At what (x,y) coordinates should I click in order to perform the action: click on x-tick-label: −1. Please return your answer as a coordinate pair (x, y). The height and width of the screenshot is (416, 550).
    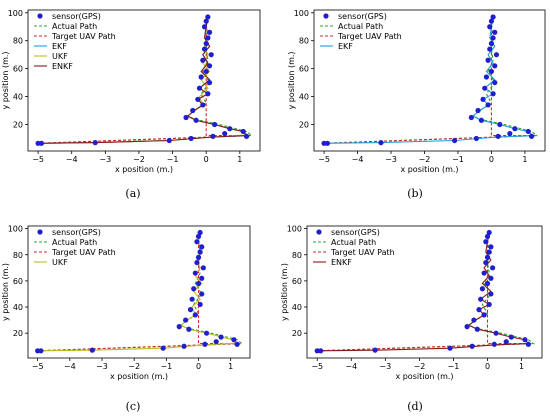
    Looking at the image, I should click on (173, 159).